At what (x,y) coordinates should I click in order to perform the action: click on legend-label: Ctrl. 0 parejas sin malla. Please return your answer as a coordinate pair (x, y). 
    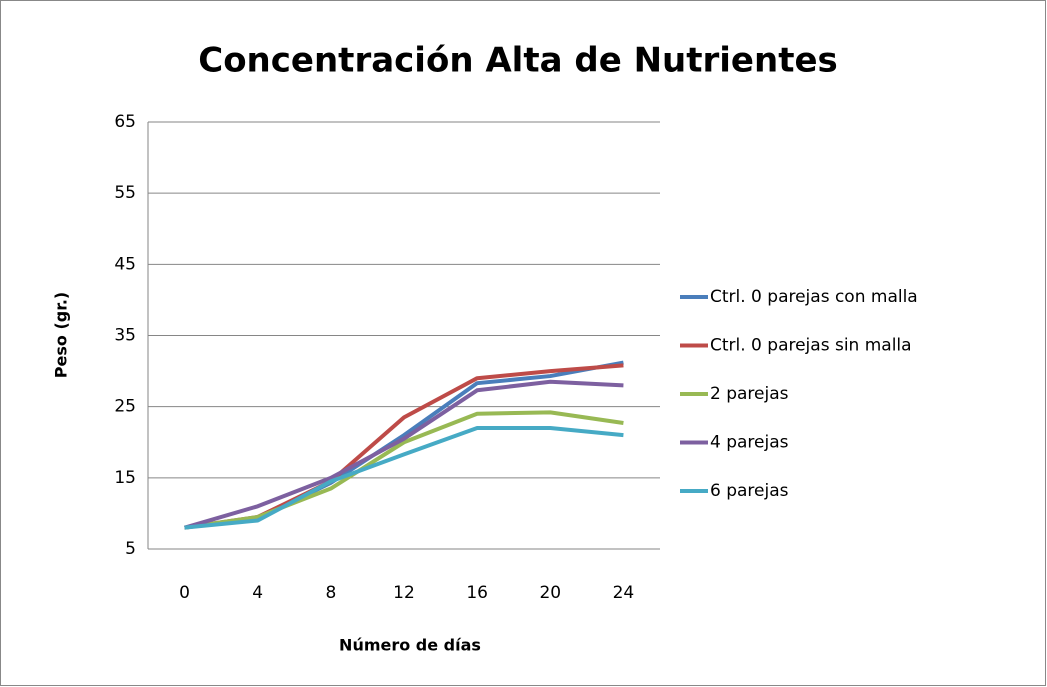
    Looking at the image, I should click on (811, 346).